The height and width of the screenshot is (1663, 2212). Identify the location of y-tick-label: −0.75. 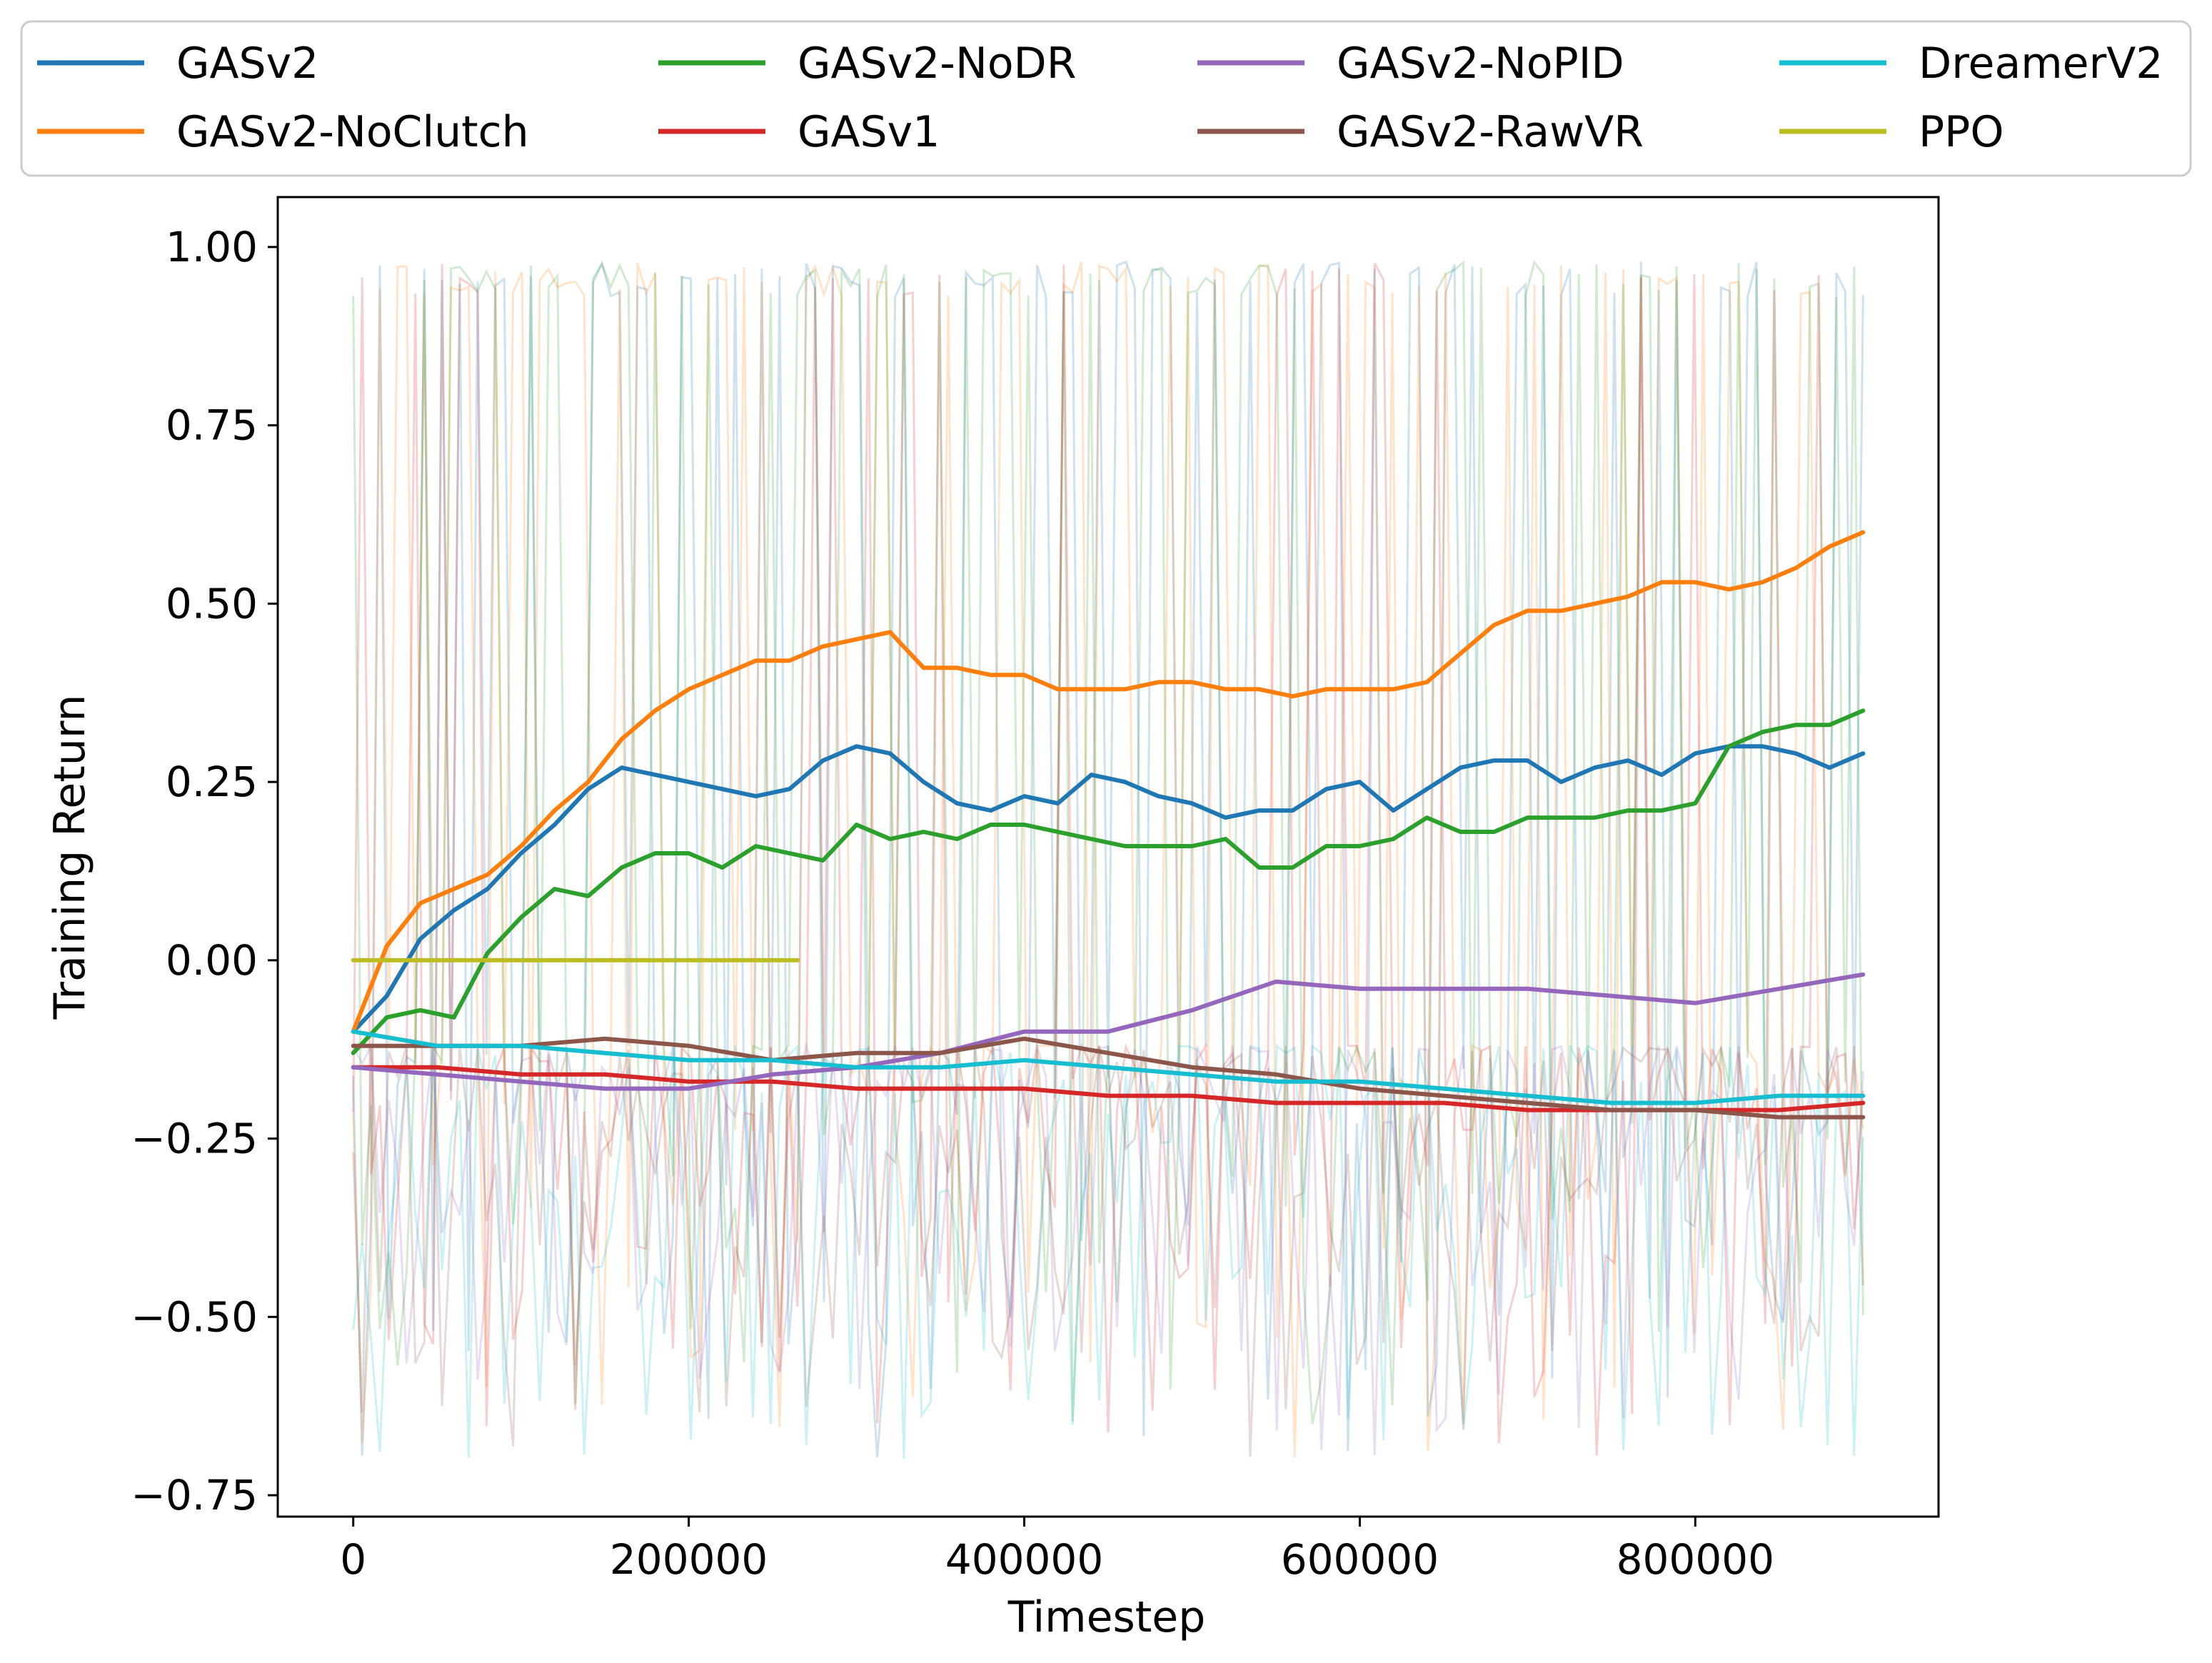
(194, 1495).